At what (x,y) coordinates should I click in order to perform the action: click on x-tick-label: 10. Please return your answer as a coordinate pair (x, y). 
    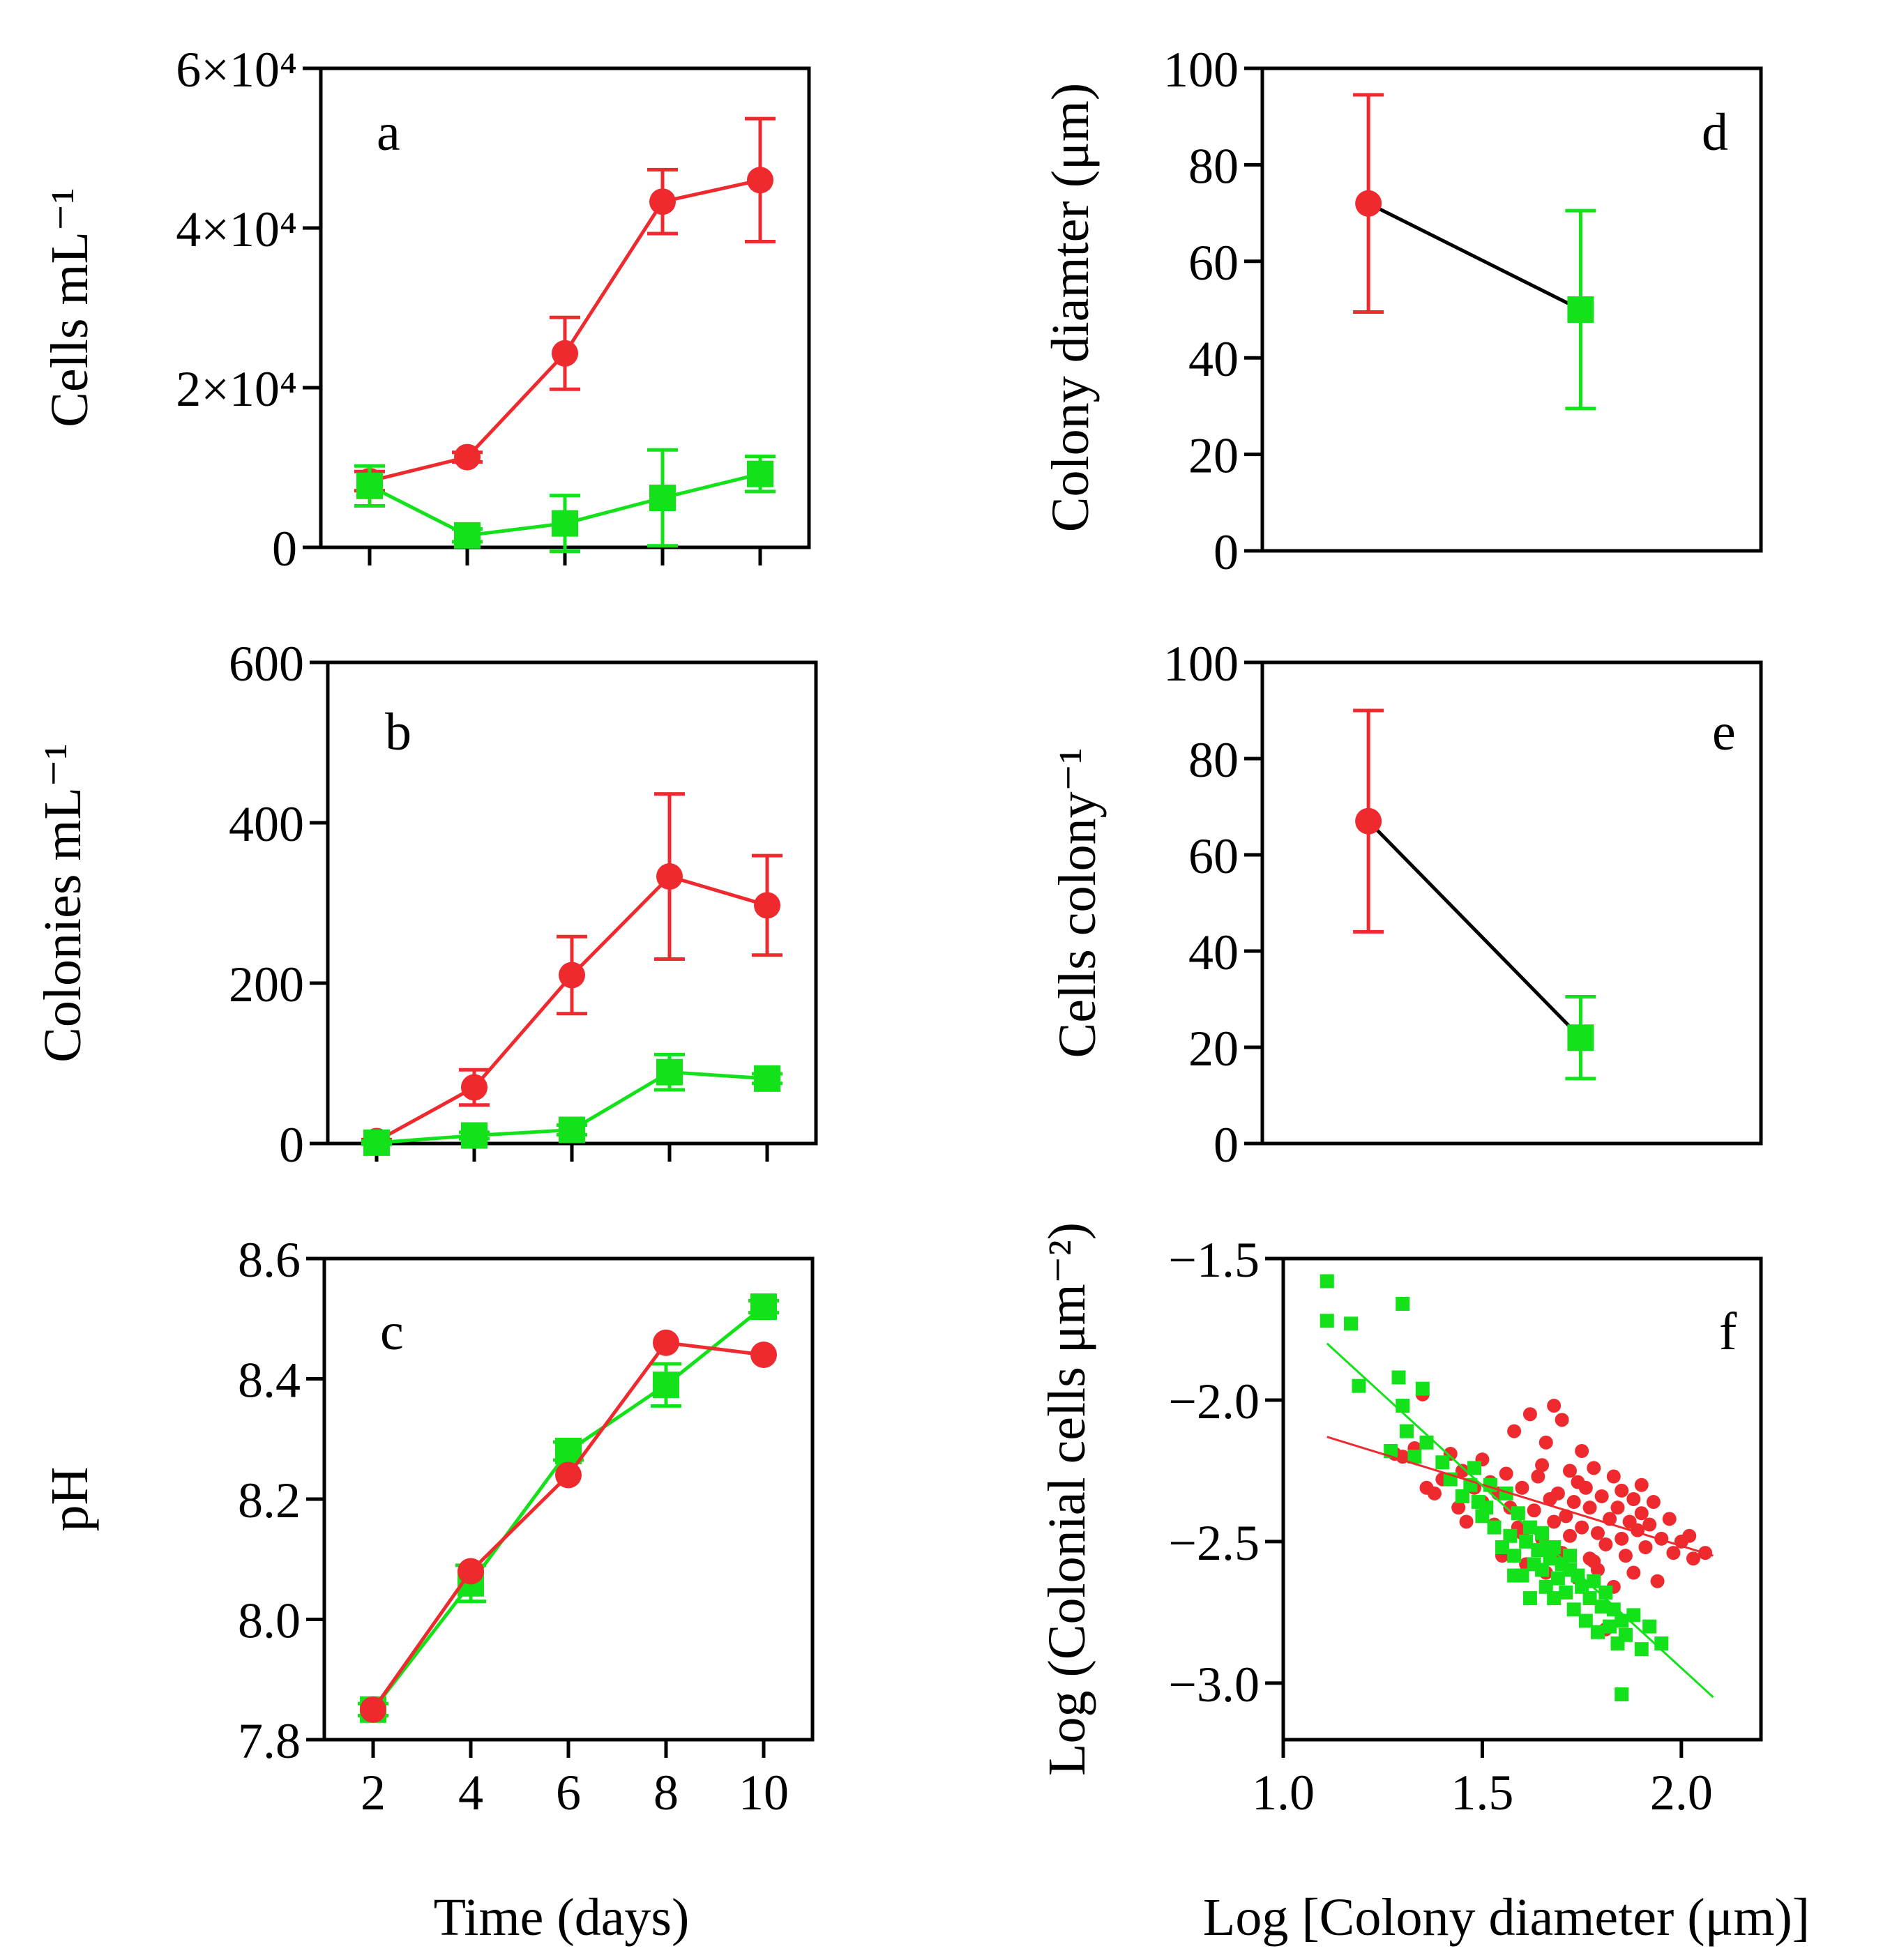
    Looking at the image, I should click on (764, 1793).